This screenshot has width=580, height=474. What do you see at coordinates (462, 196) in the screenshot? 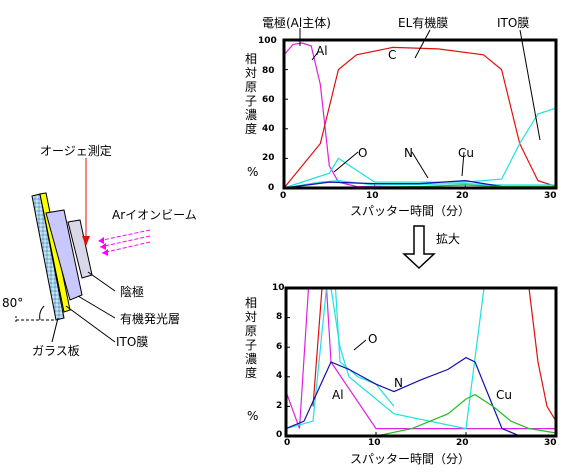
I see `top-xtick-20: 20` at bounding box center [462, 196].